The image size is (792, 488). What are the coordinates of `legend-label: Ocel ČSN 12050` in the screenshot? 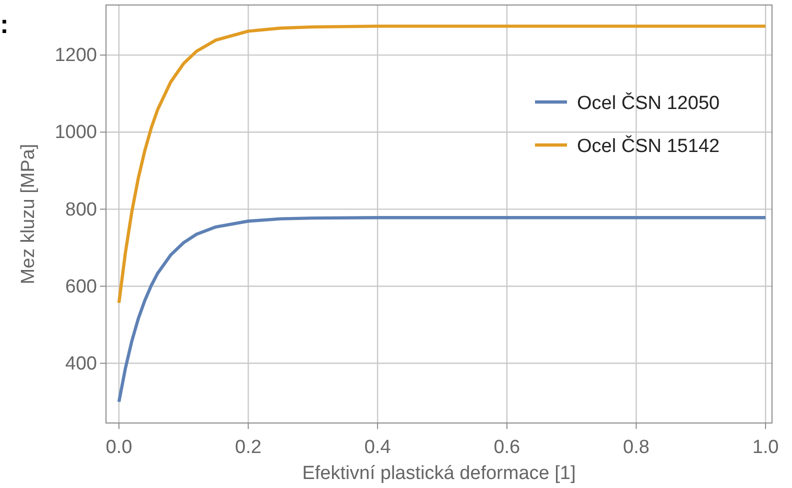 It's located at (648, 103).